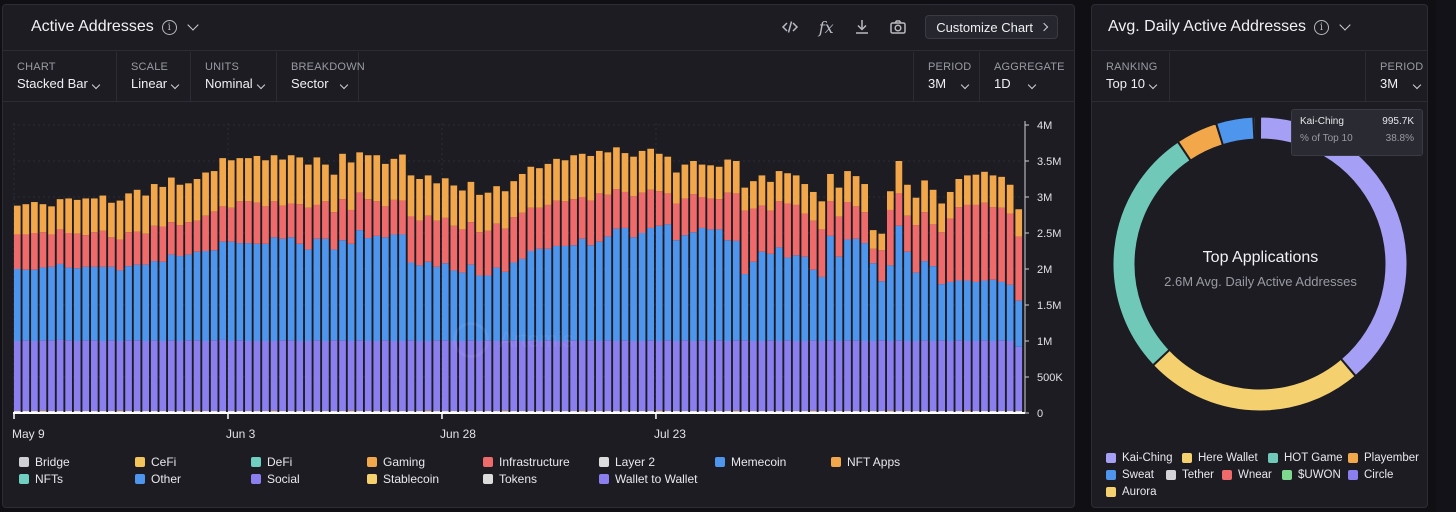  What do you see at coordinates (1131, 492) in the screenshot?
I see `legend-item: Aurora` at bounding box center [1131, 492].